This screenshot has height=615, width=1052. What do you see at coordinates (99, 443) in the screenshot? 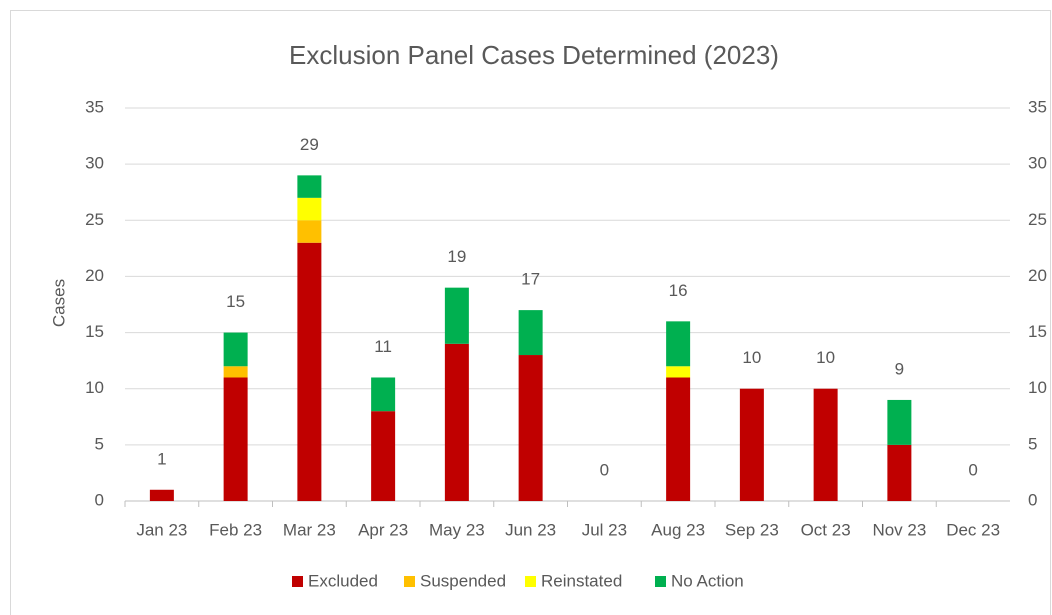
I see `y-tick-label: 5` at bounding box center [99, 443].